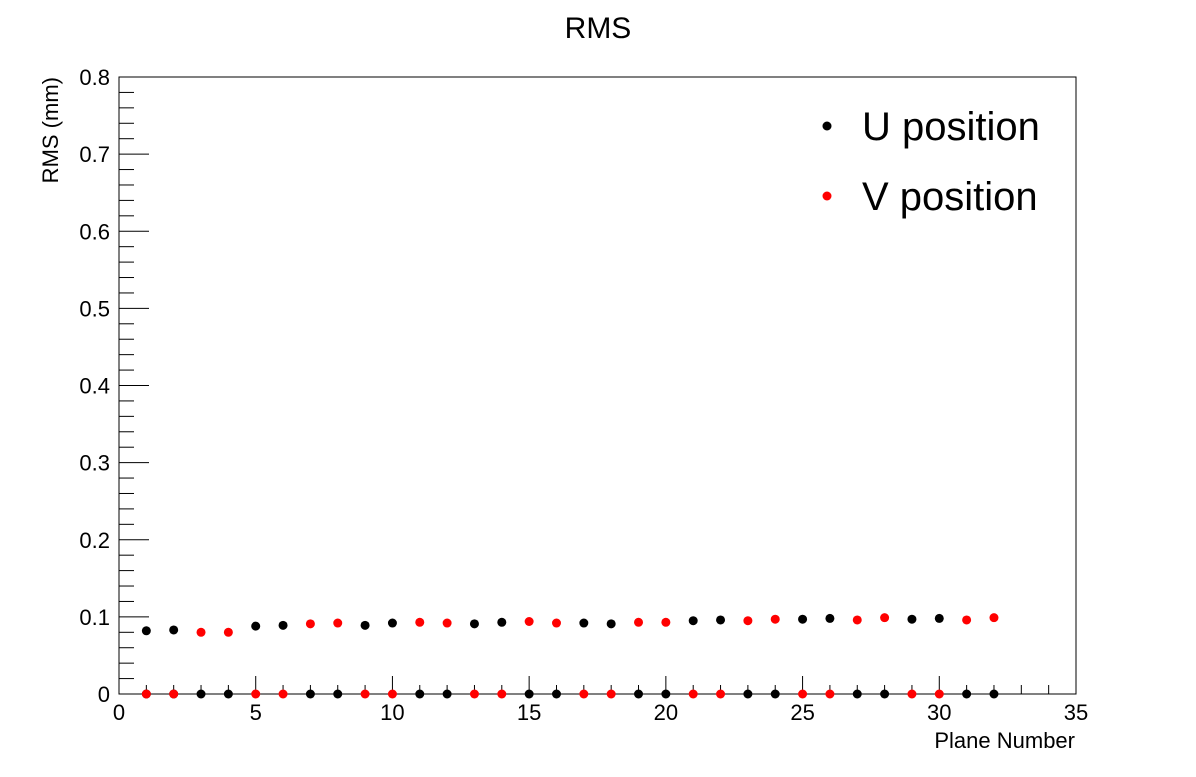 This screenshot has width=1196, height=777. I want to click on y-tick-label: 0.5, so click(94, 308).